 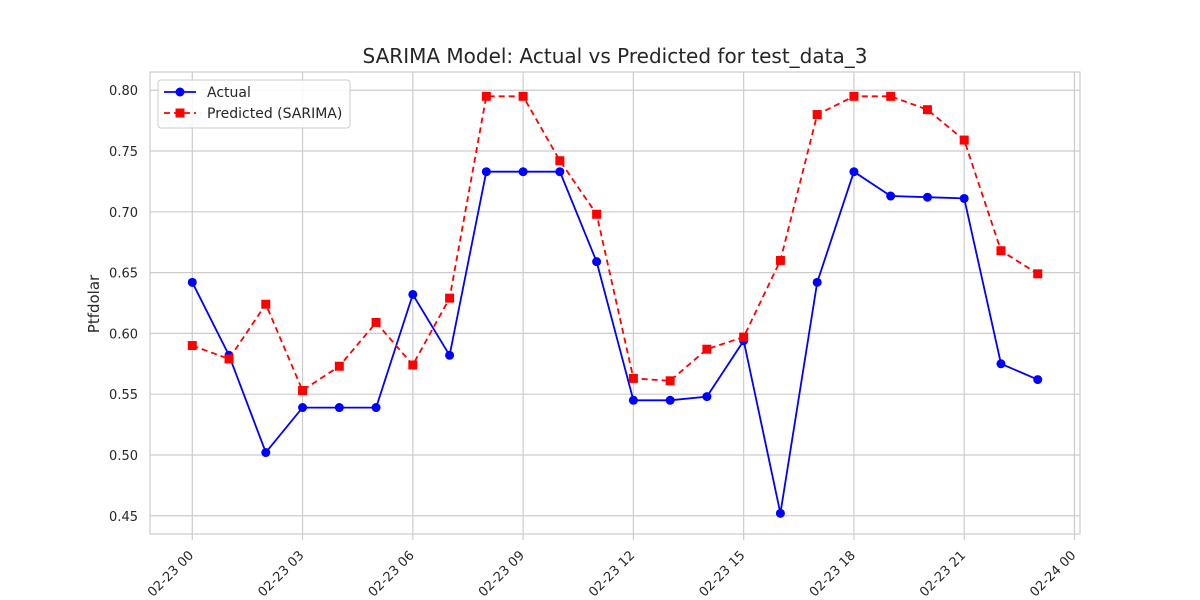 What do you see at coordinates (229, 93) in the screenshot?
I see `legend-label: Actual` at bounding box center [229, 93].